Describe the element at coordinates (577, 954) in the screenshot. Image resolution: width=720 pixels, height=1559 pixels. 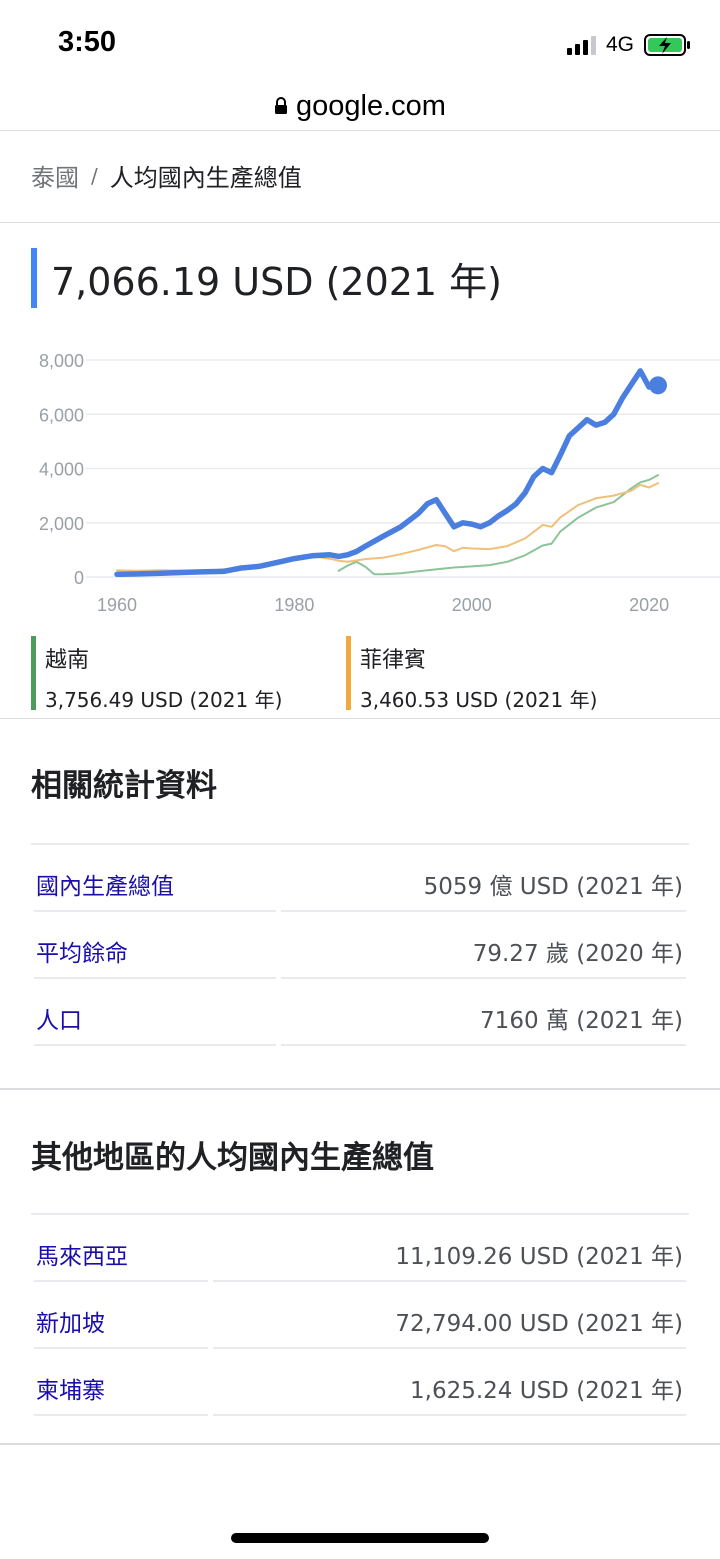
I see `stat-value: 79.27 歲 (2020 年)` at that location.